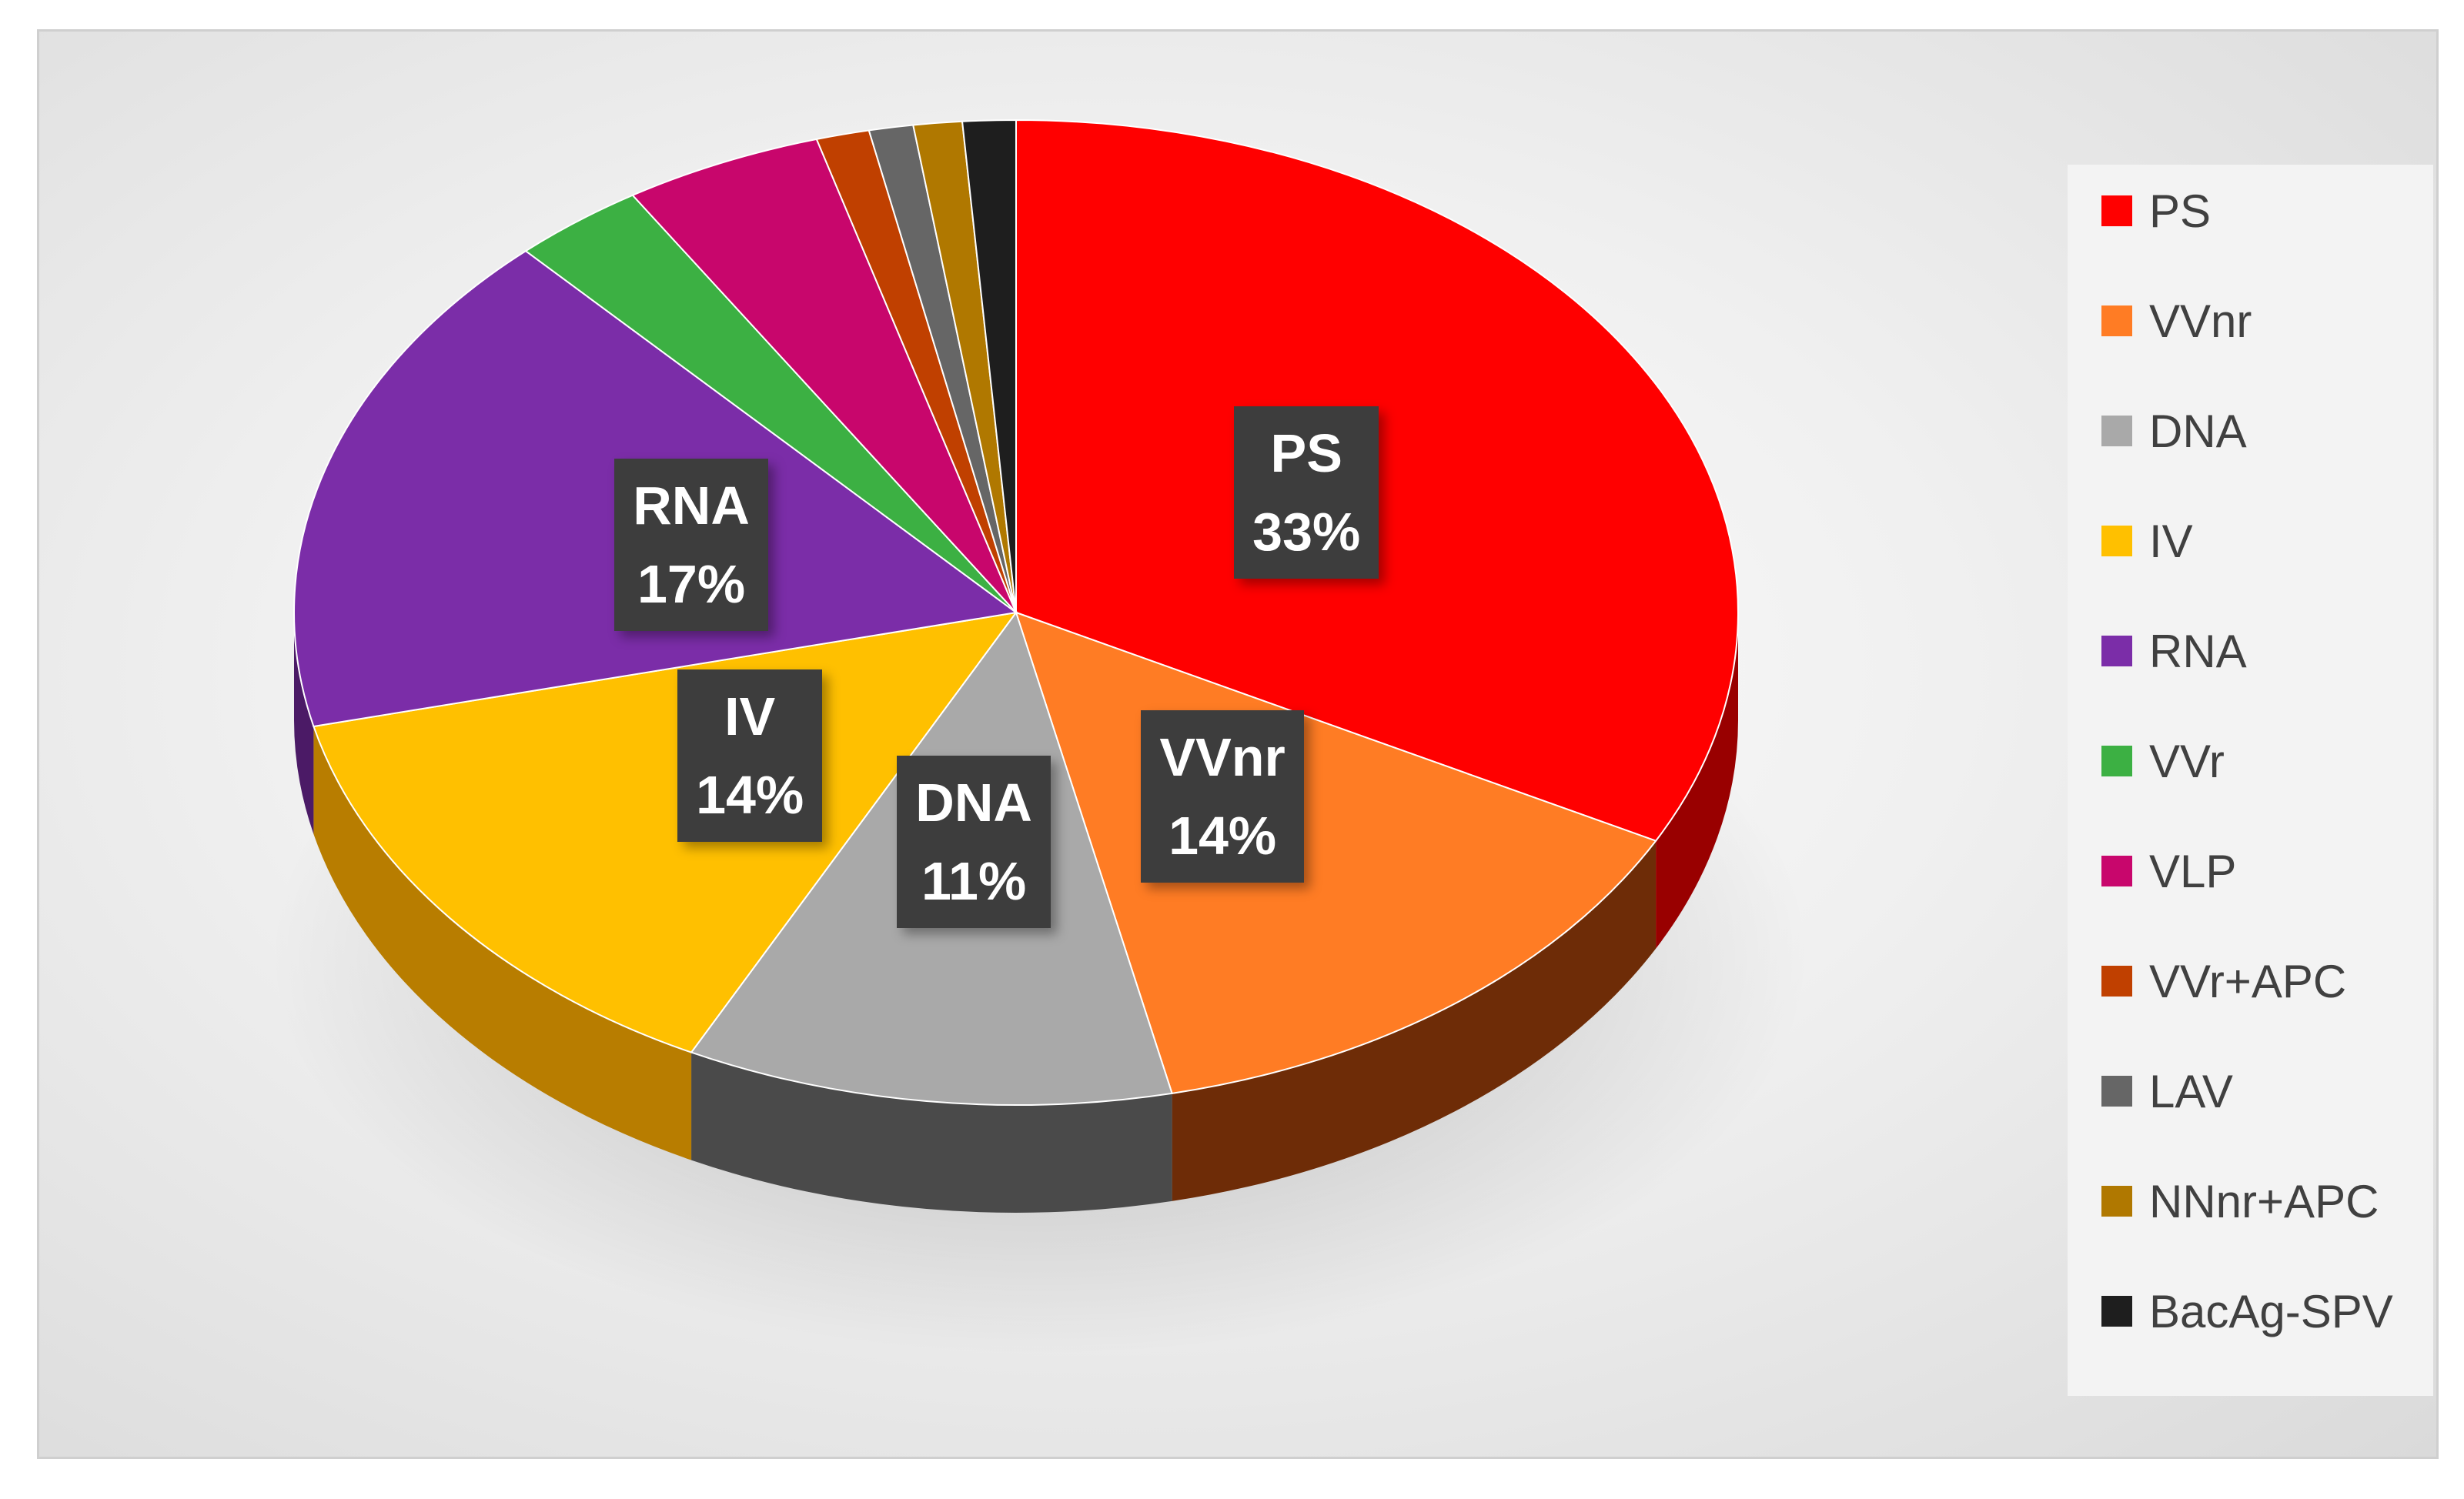 Image resolution: width=2464 pixels, height=1499 pixels. Describe the element at coordinates (750, 716) in the screenshot. I see `data-label-name: IV` at that location.